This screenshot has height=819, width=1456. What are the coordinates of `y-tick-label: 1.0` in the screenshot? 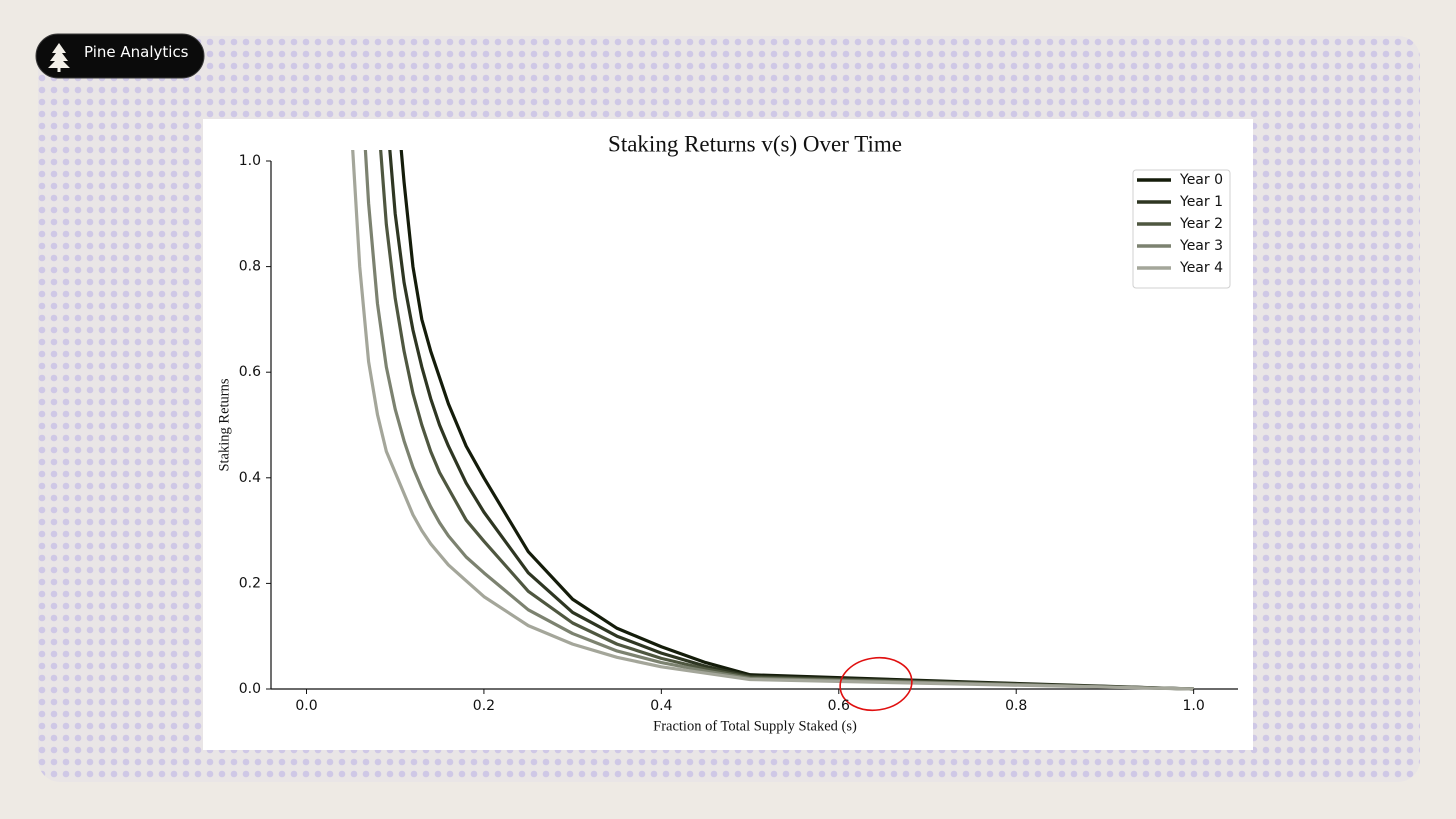 It's located at (250, 161).